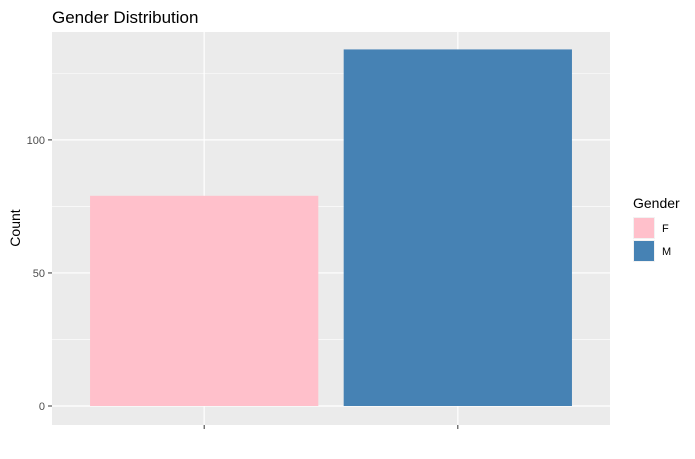  Describe the element at coordinates (666, 252) in the screenshot. I see `legend-label: M` at that location.